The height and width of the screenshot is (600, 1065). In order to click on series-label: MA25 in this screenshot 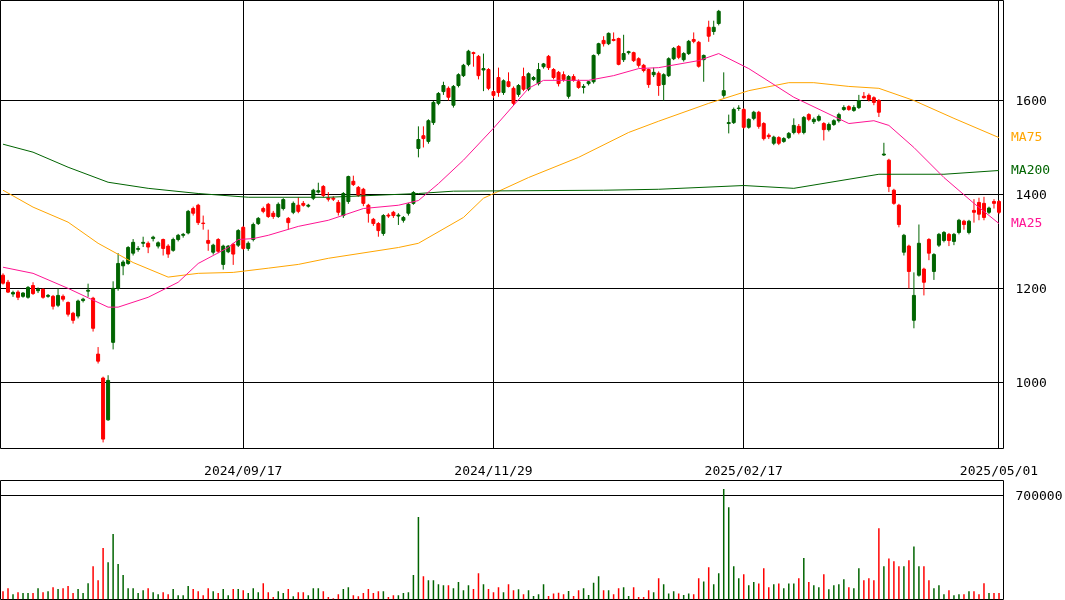, I will do `click(1027, 222)`.